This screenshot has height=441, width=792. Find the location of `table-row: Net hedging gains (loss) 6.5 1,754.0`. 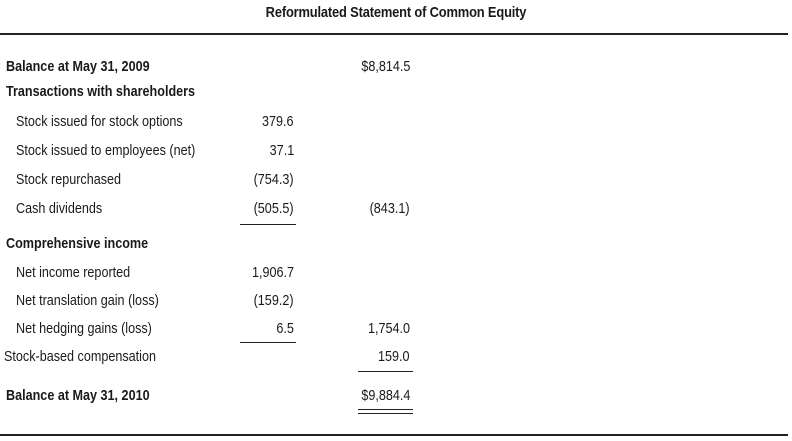

table-row: Net hedging gains (loss) 6.5 1,754.0 is located at coordinates (394, 329).